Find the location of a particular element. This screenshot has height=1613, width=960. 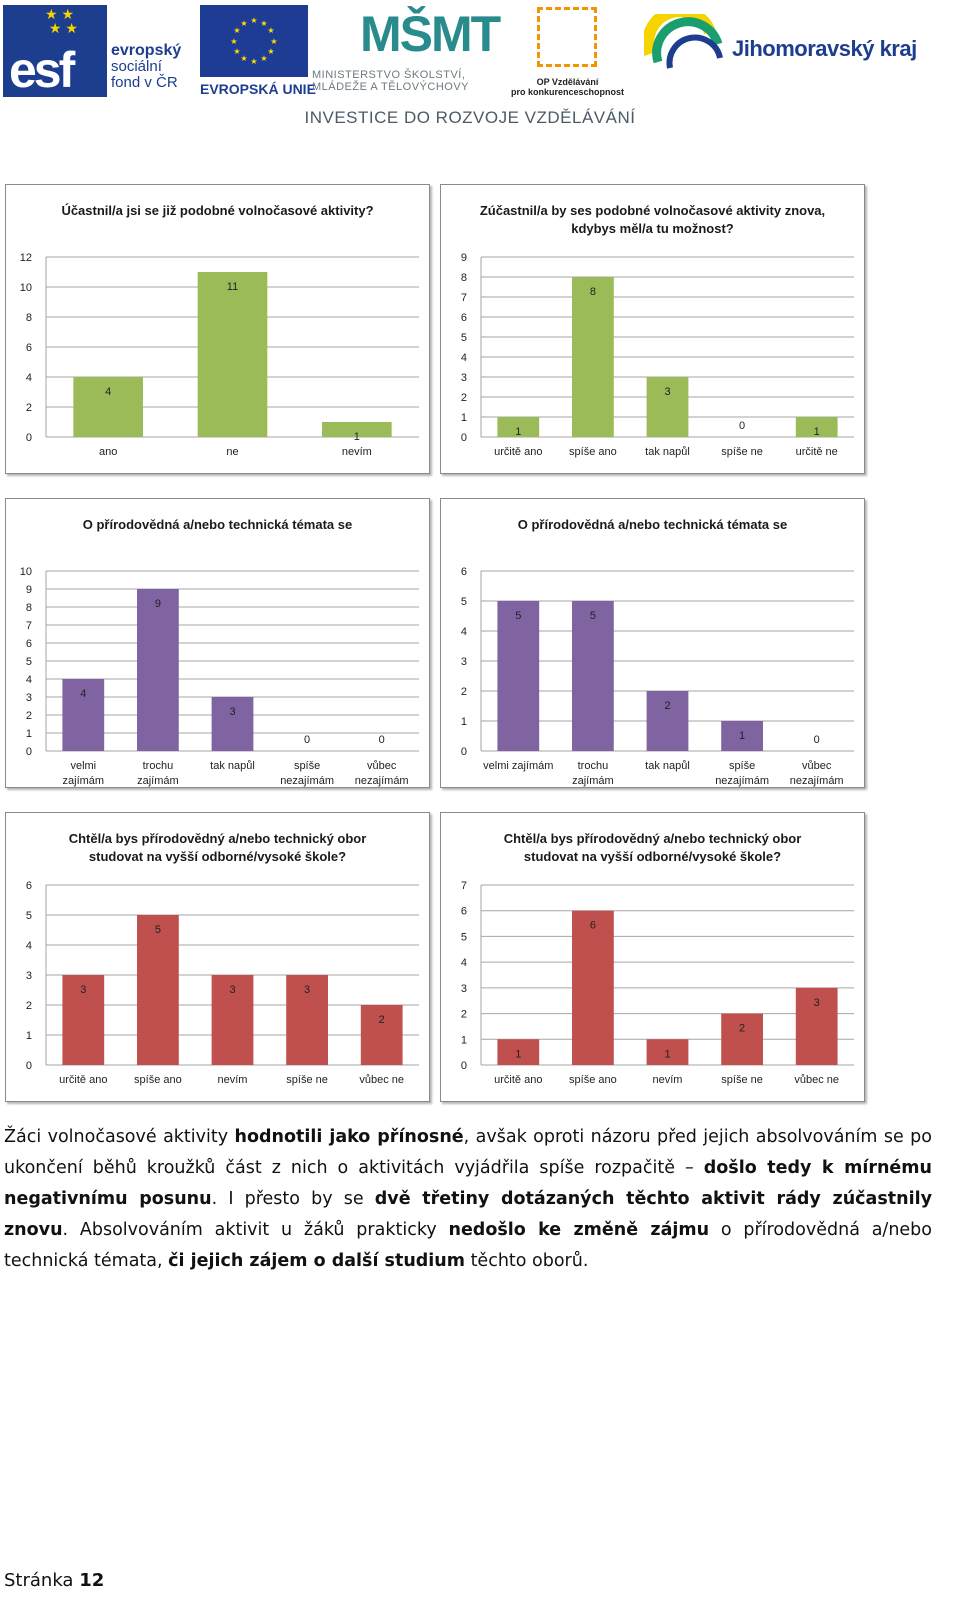

para-b5: či jejich zájem o další studium is located at coordinates (316, 1261).